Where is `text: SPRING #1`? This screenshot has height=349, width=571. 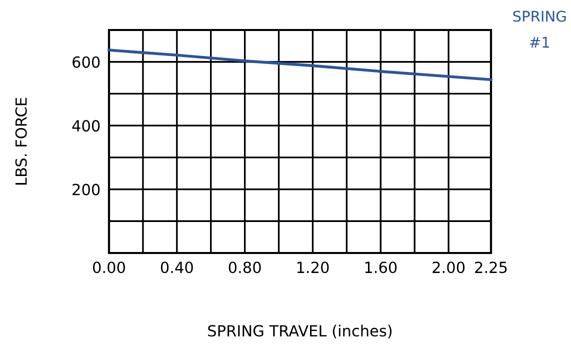 text: SPRING #1 is located at coordinates (539, 29).